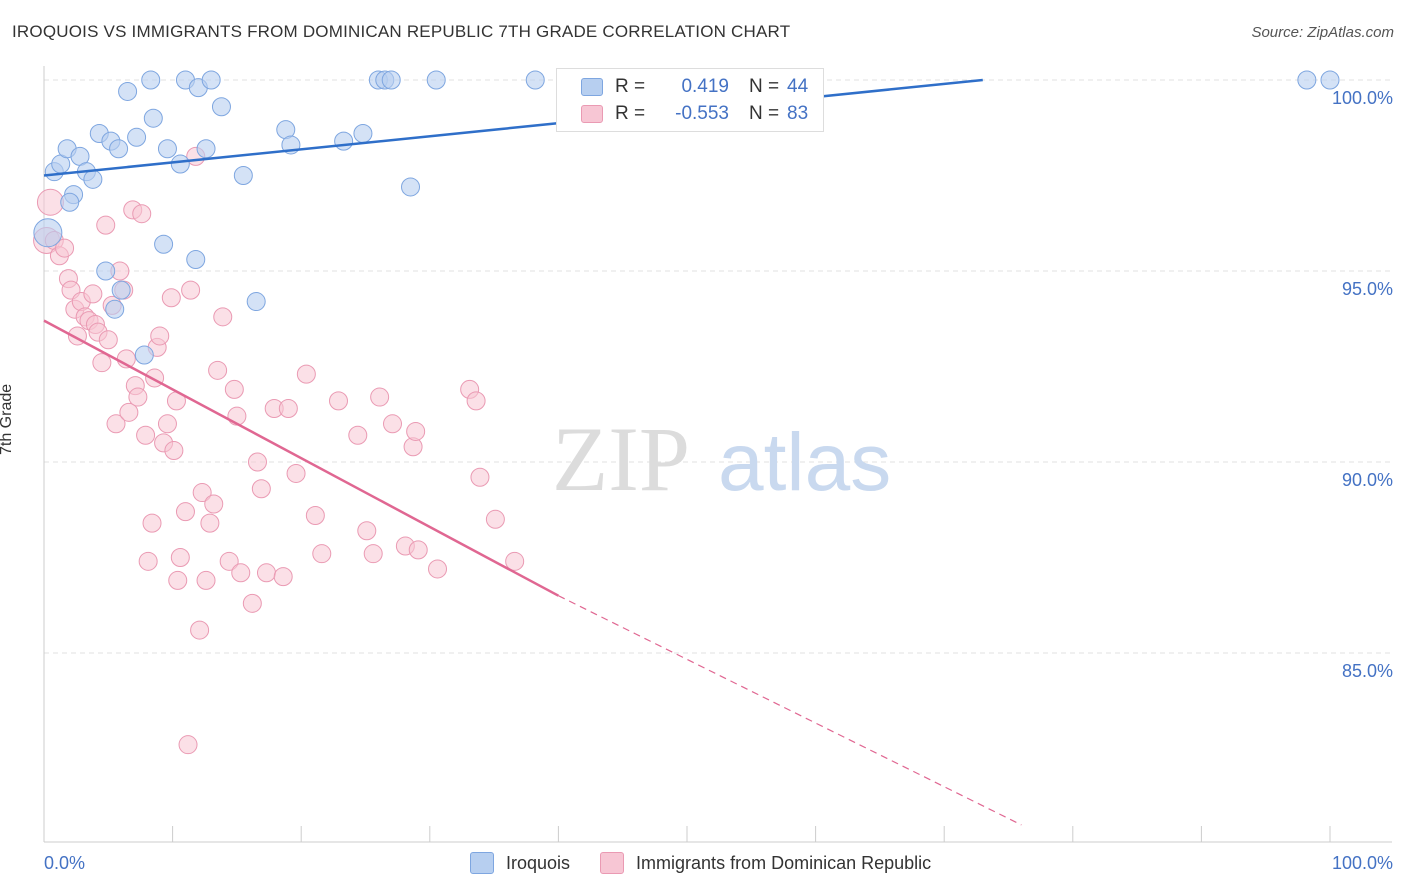 This screenshot has width=1406, height=892. Describe the element at coordinates (513, 127) in the screenshot. I see `trend-line-iroquois` at that location.